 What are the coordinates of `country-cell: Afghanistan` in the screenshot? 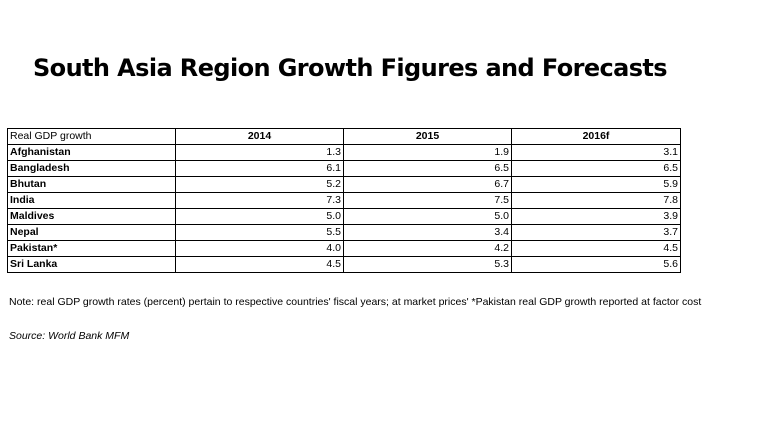 It's located at (91, 152).